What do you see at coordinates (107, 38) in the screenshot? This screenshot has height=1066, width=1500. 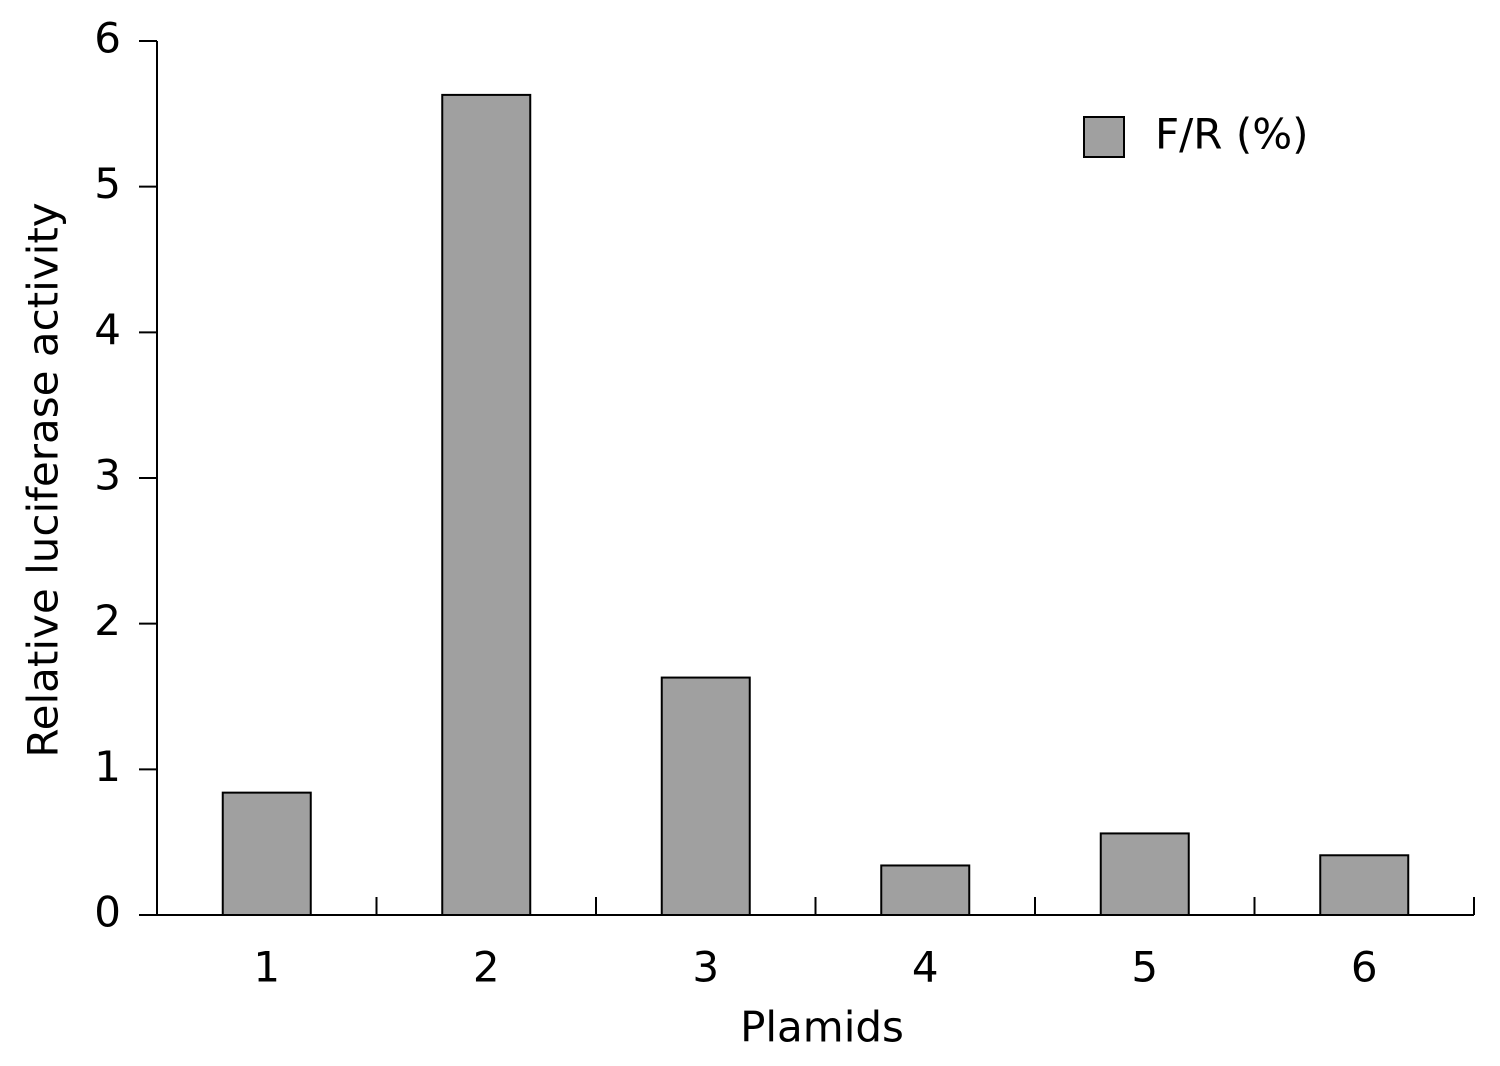 I see `y-tick-label: 6` at bounding box center [107, 38].